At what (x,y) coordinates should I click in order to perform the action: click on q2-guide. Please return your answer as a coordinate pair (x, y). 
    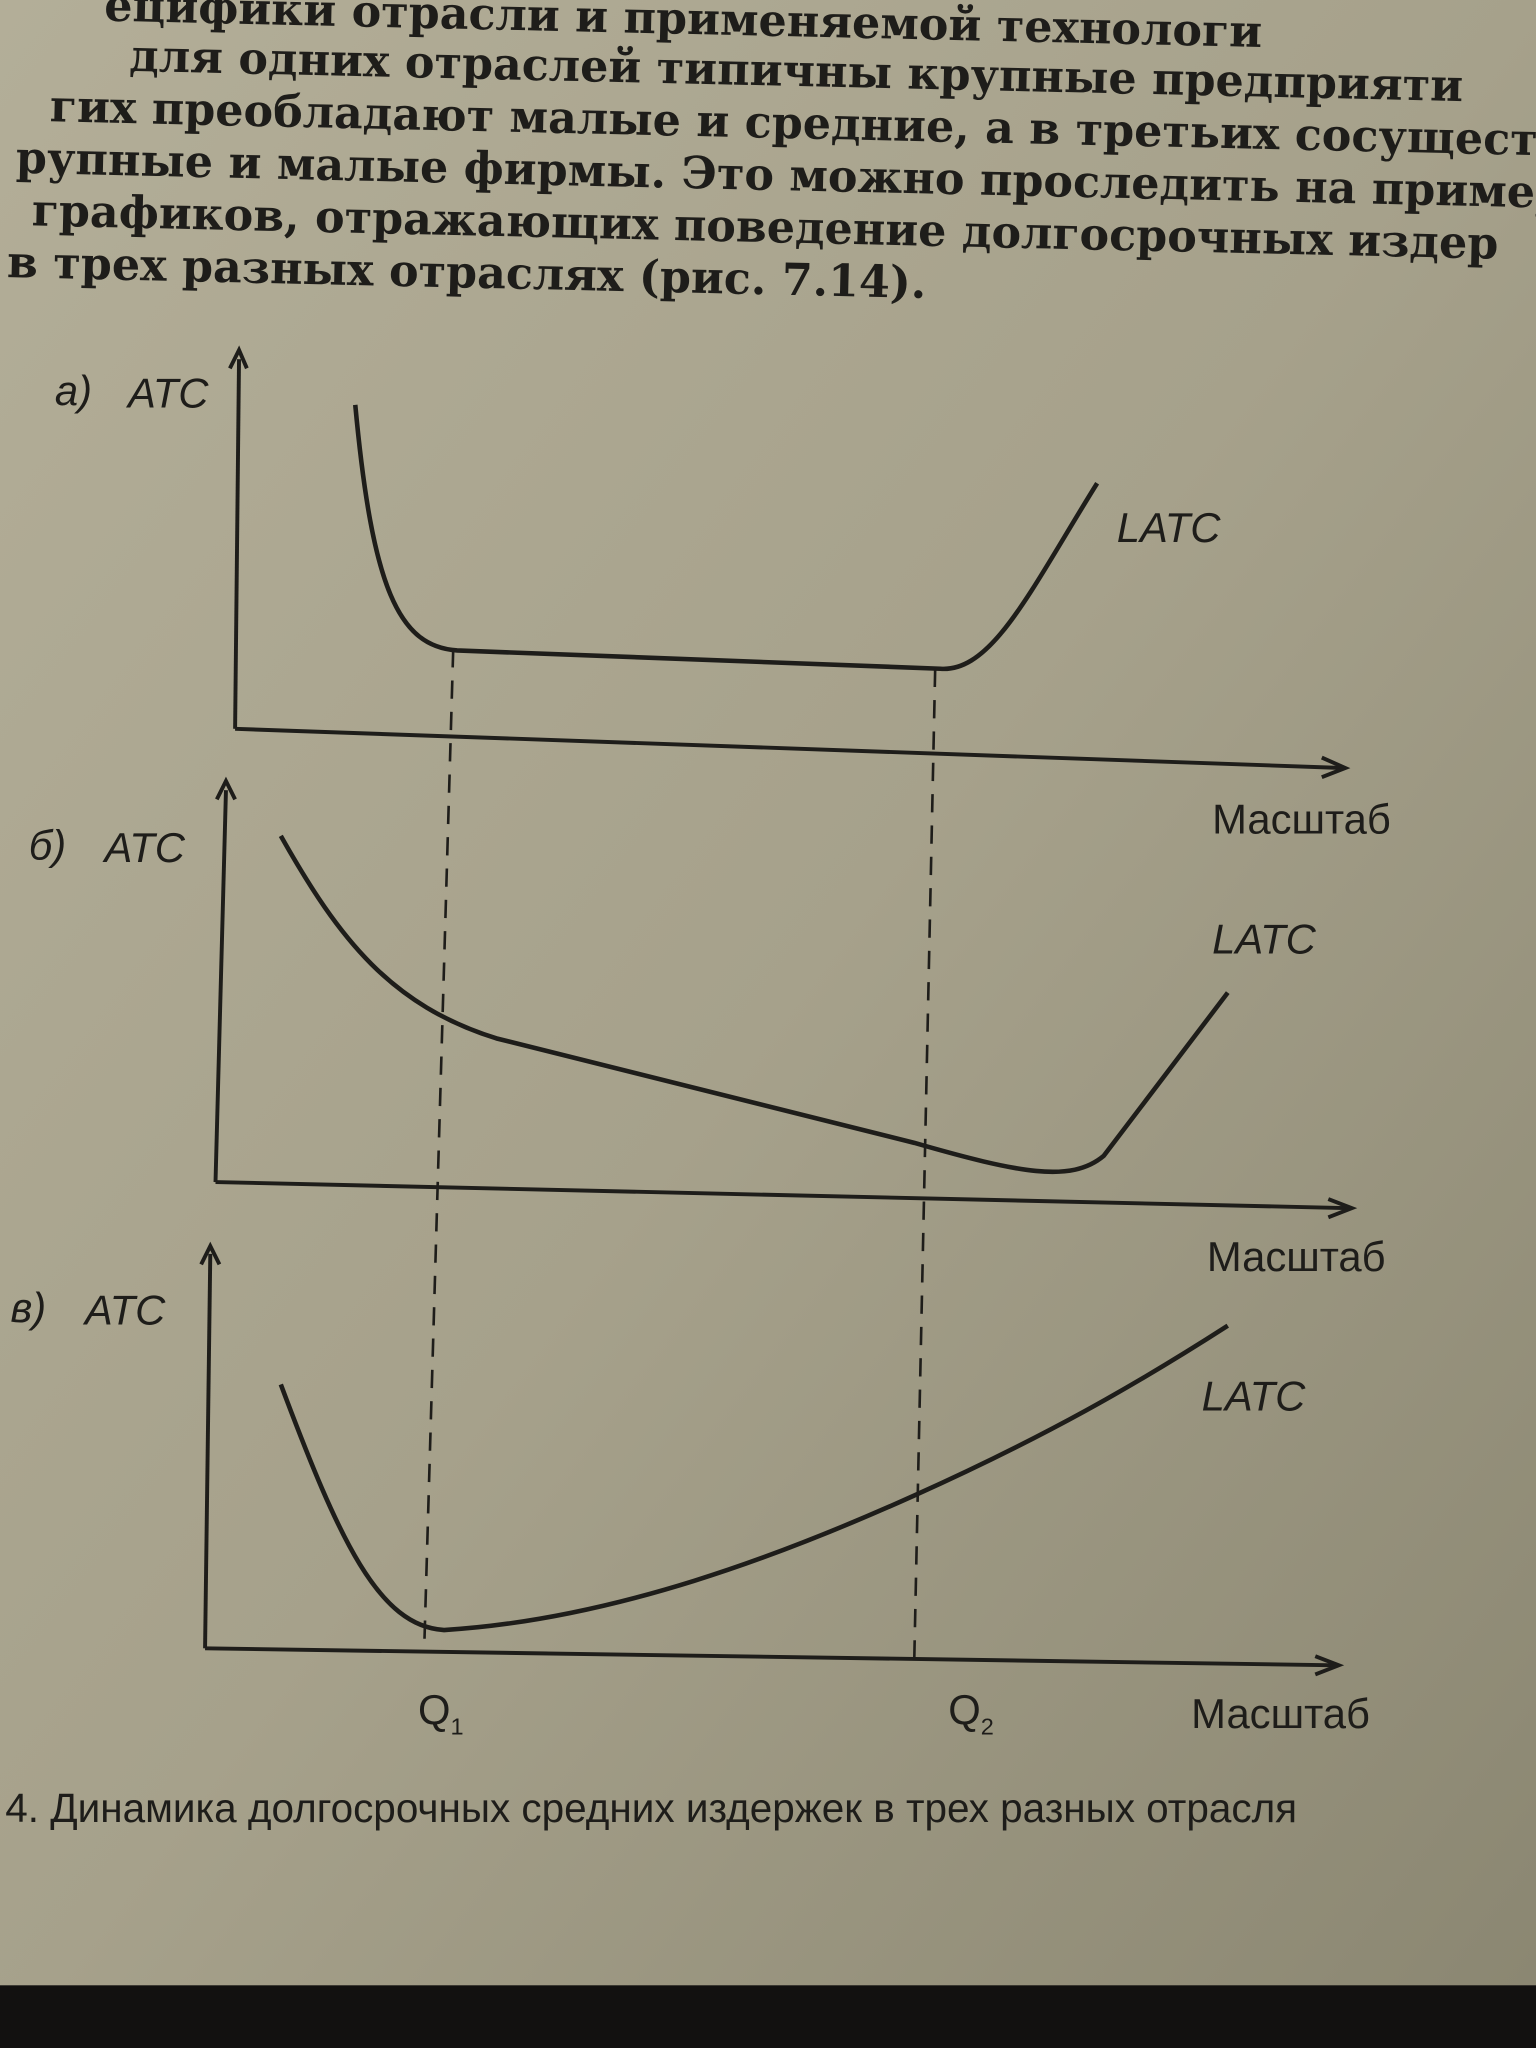
    Looking at the image, I should click on (924, 1163).